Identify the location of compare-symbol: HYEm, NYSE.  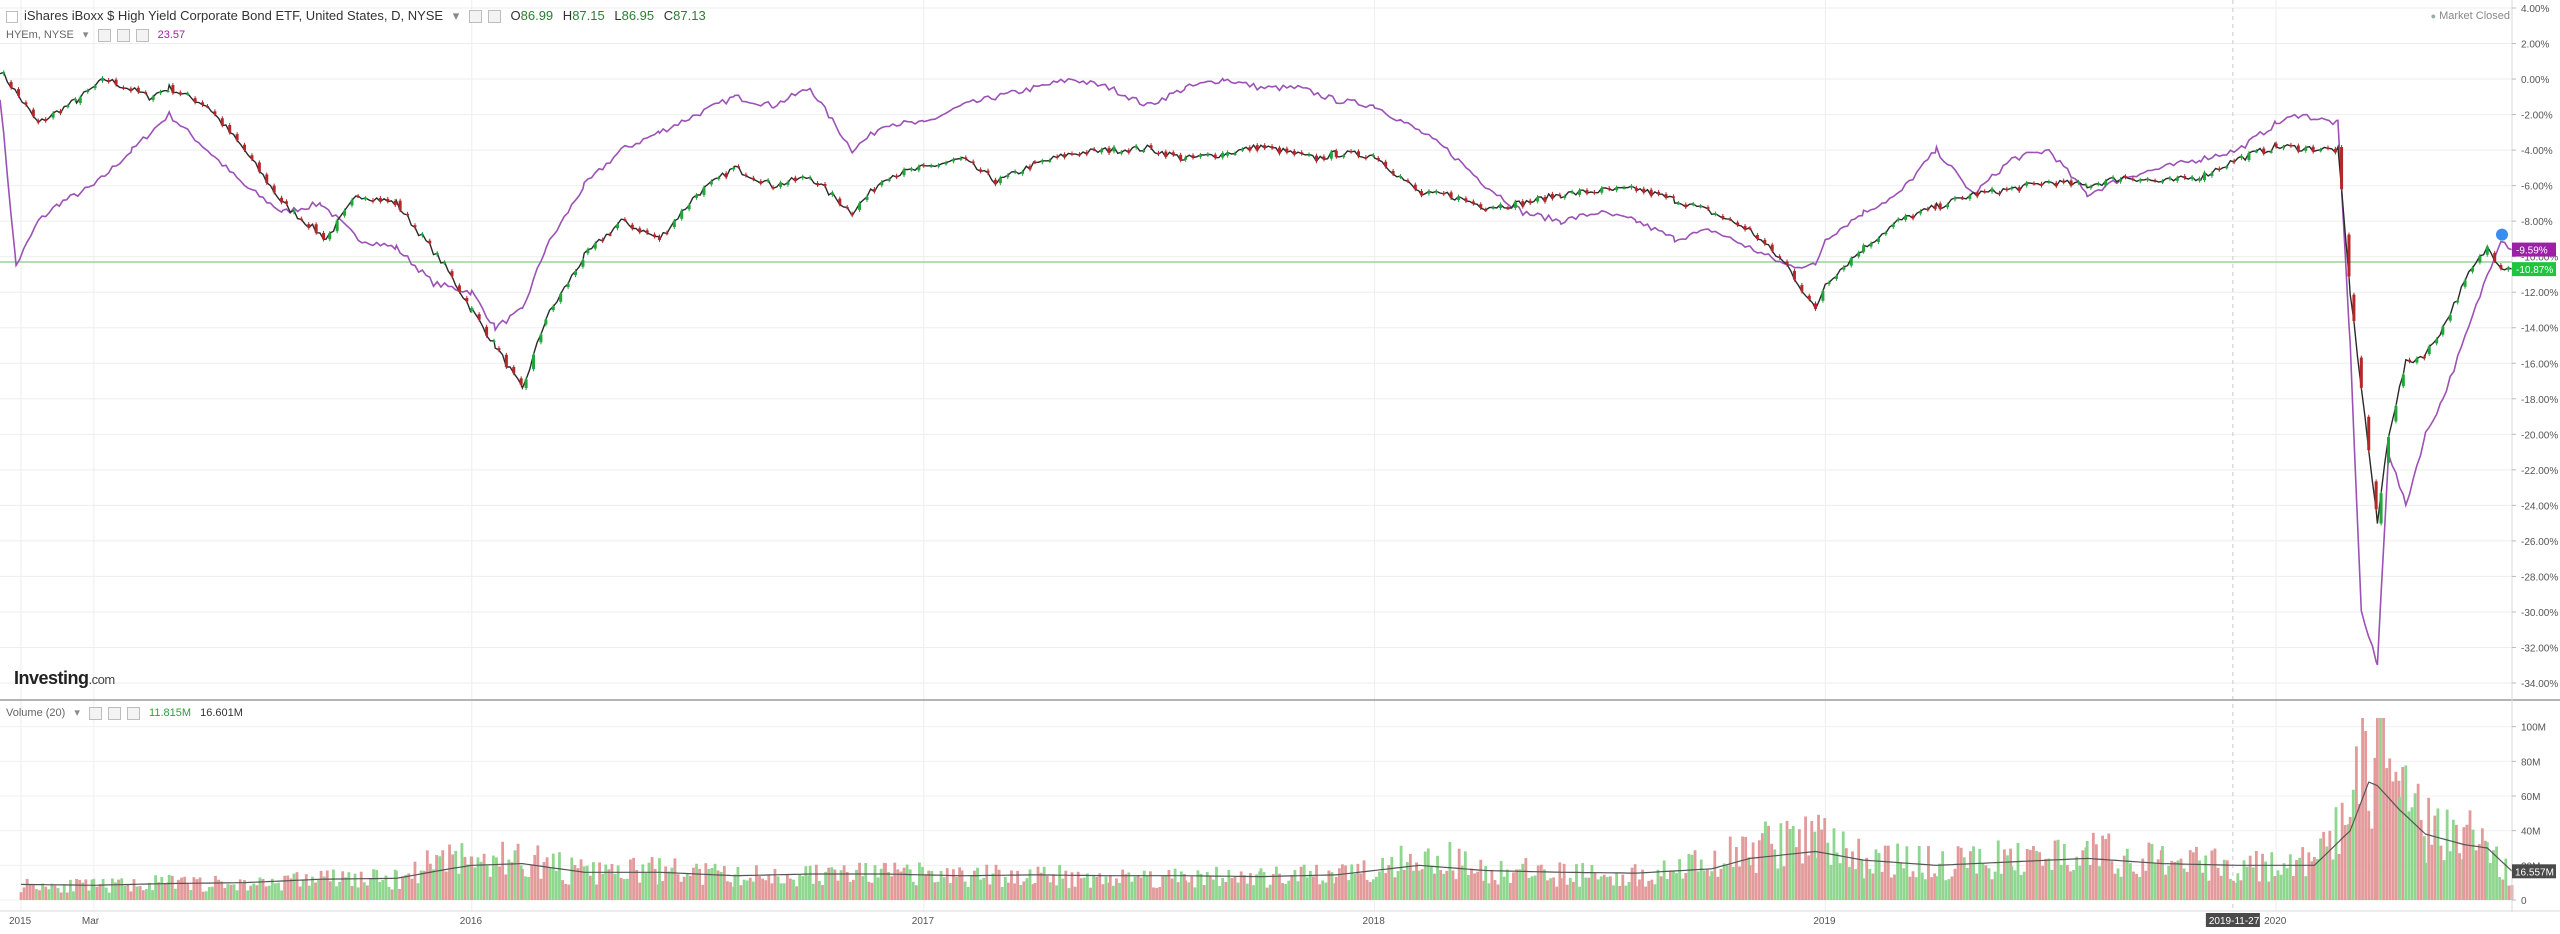
(40, 35).